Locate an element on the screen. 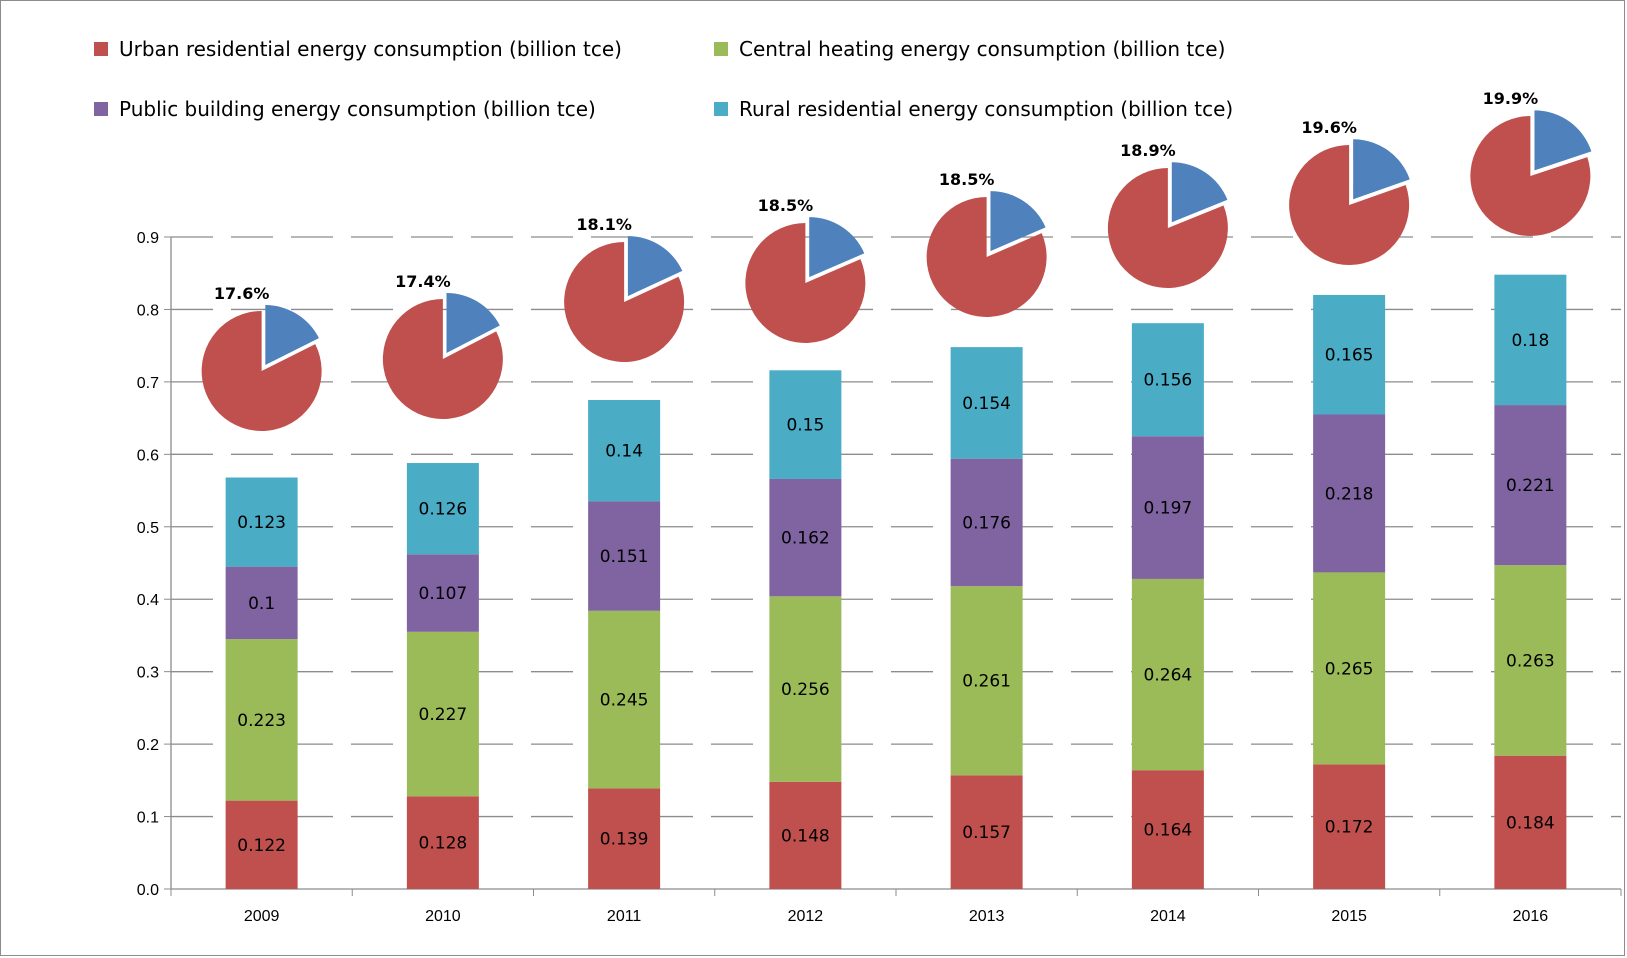  y-tick-label: 0.2 is located at coordinates (148, 745).